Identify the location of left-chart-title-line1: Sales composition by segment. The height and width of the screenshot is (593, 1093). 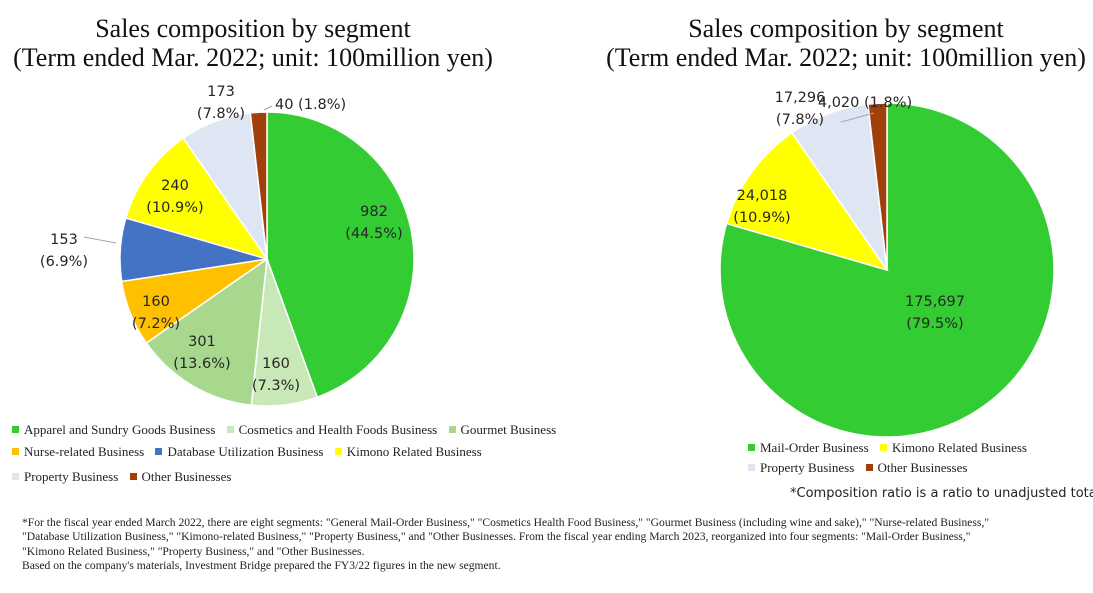
(253, 28).